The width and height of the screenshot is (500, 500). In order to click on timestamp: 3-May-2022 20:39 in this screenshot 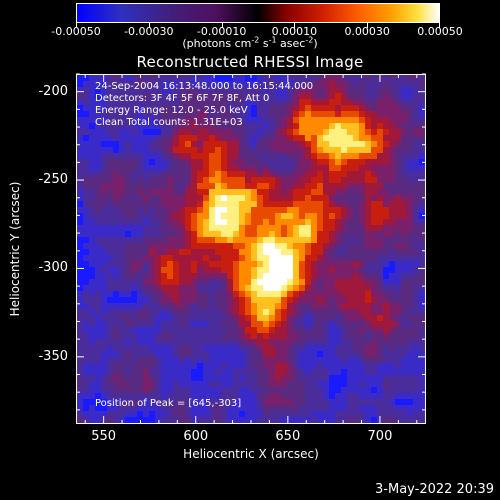, I will do `click(434, 489)`.